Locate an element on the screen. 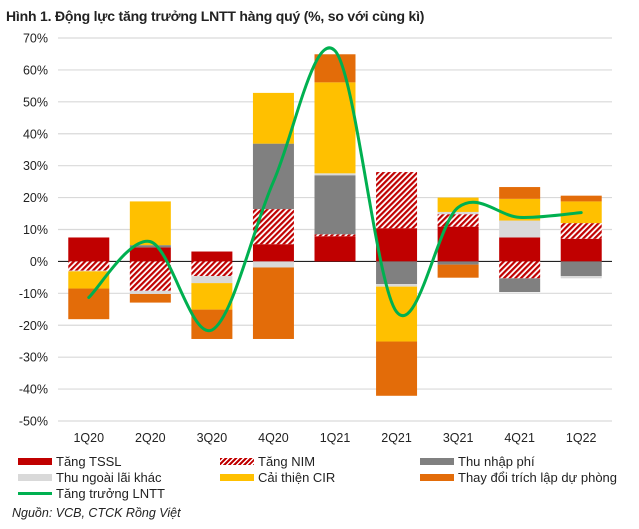  y-tick-label: 20% is located at coordinates (35, 198).